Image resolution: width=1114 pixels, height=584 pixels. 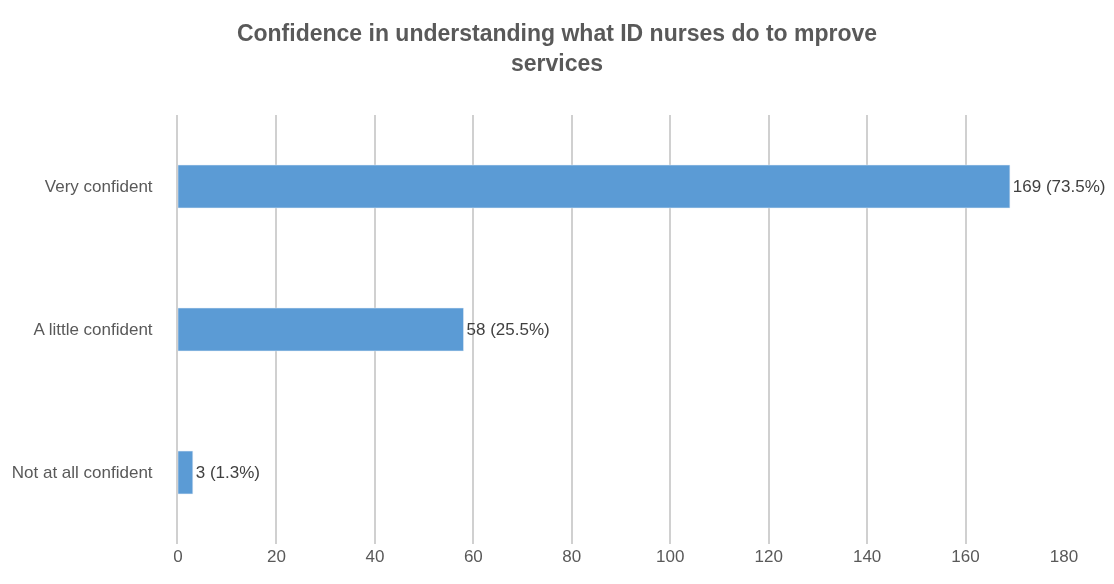 I want to click on y-tick-label: Not at all confident, so click(x=82, y=473).